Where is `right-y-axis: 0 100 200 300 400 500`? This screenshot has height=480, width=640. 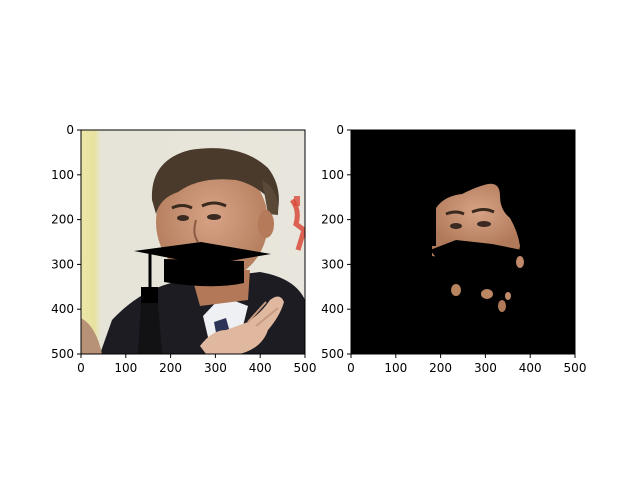 right-y-axis: 0 100 200 300 400 500 is located at coordinates (336, 242).